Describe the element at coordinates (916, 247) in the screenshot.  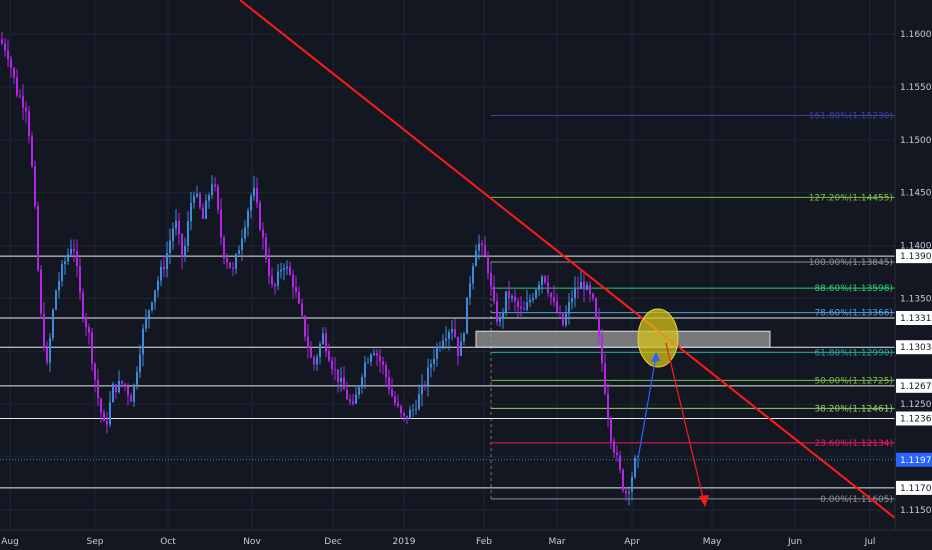
I see `y-tick-label: 1.14000` at that location.